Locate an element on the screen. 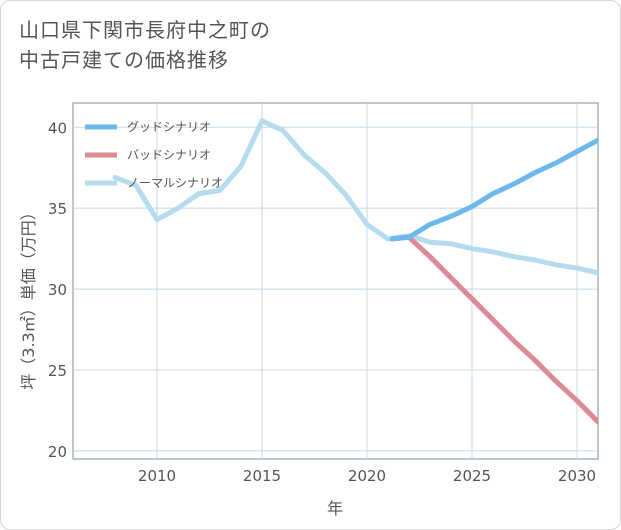  y-tick-label: 20 is located at coordinates (57, 452).